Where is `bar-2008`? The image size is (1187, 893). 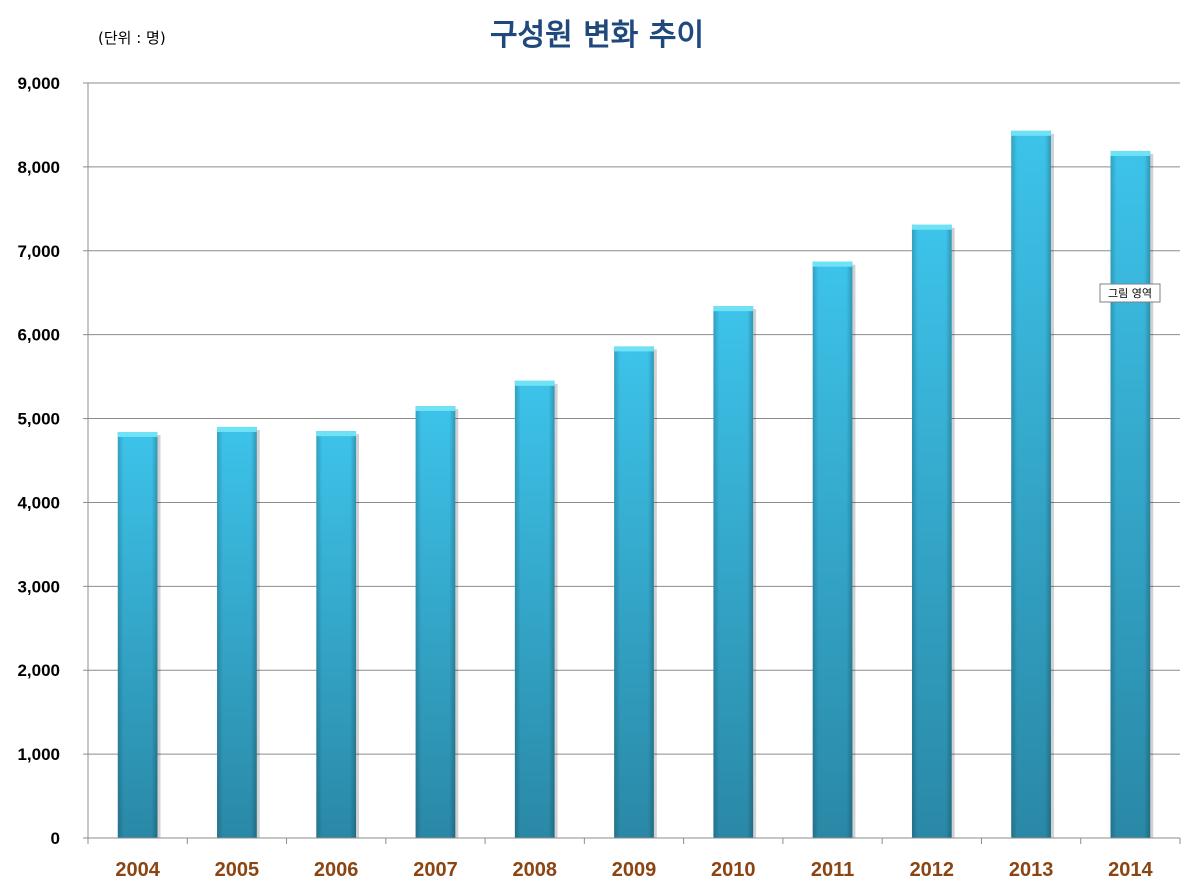
bar-2008 is located at coordinates (536, 609).